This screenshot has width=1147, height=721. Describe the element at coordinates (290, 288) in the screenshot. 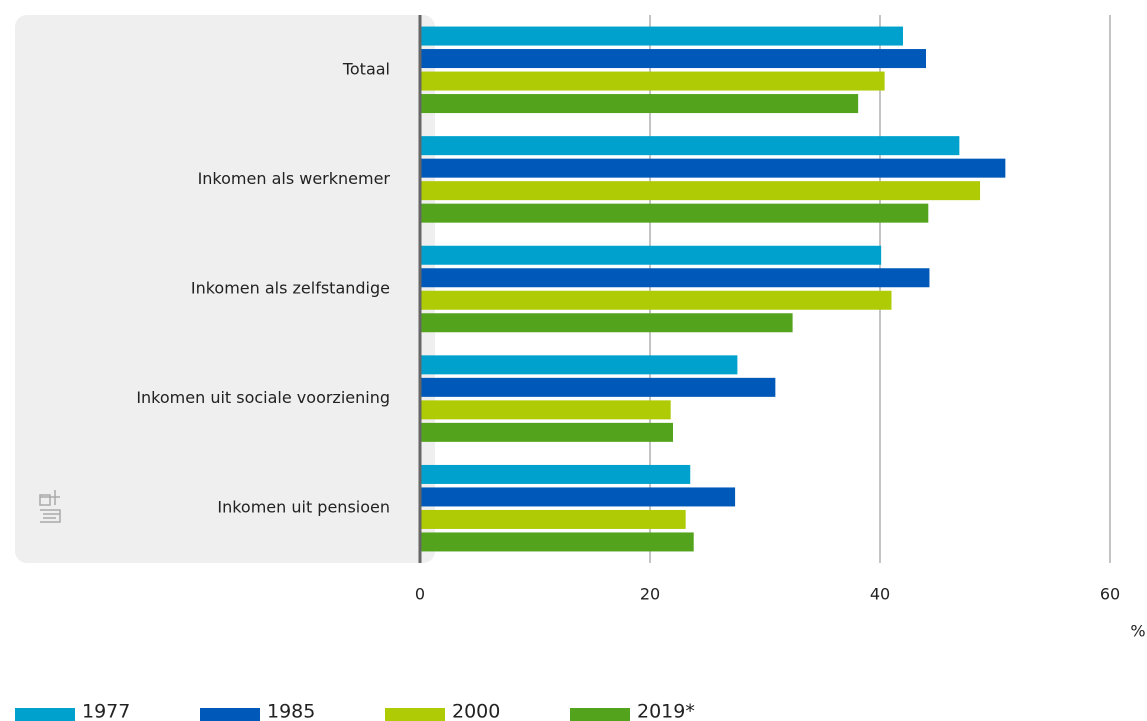

I see `y-tick-label: Inkomen als zelfstandige` at that location.